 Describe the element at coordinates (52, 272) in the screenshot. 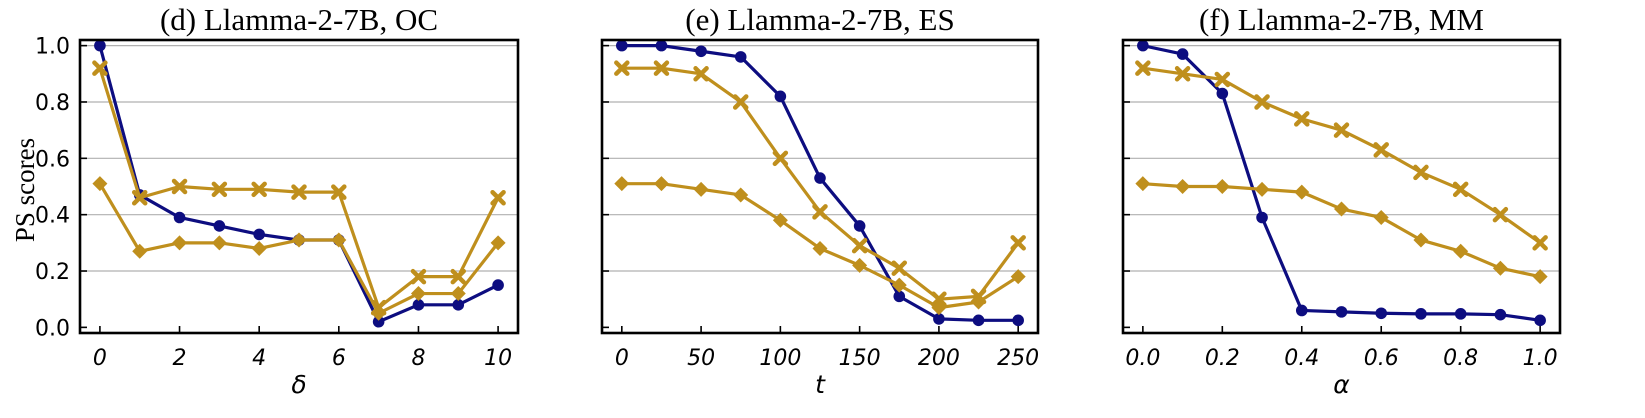

I see `y-tick-label-1: 0.2` at that location.